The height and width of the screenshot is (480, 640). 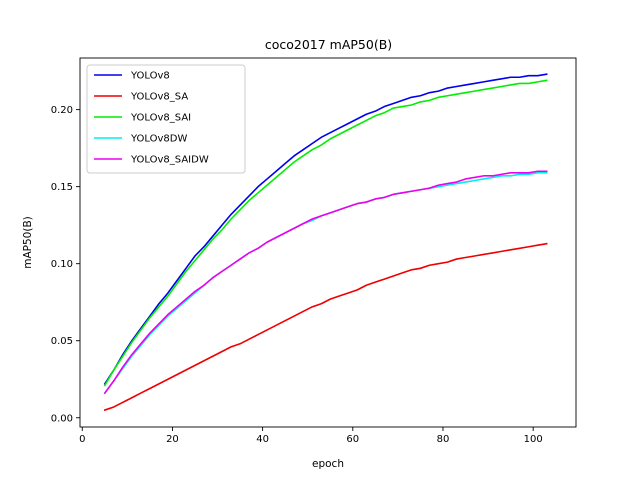 I want to click on chart-title: coco2017 mAP50(B), so click(x=328, y=44).